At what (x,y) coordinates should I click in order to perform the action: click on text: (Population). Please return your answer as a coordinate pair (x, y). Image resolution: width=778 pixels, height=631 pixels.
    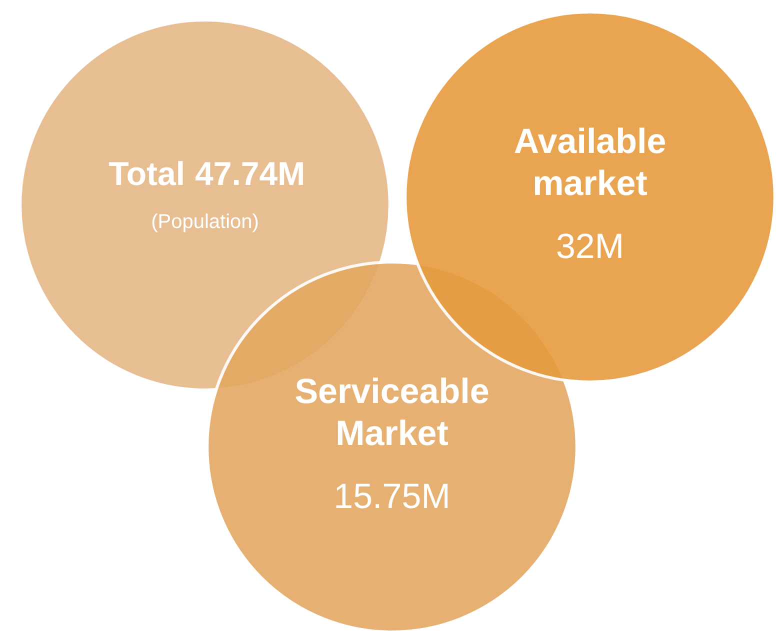
    Looking at the image, I should click on (205, 222).